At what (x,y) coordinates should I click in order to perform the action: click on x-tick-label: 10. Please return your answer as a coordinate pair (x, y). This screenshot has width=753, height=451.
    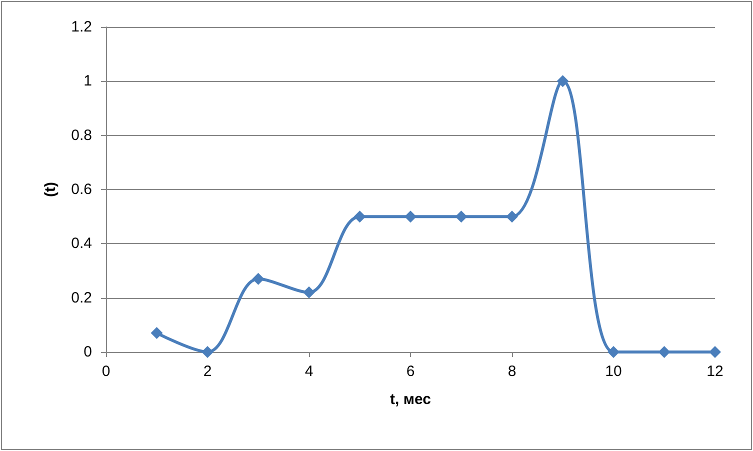
    Looking at the image, I should click on (613, 371).